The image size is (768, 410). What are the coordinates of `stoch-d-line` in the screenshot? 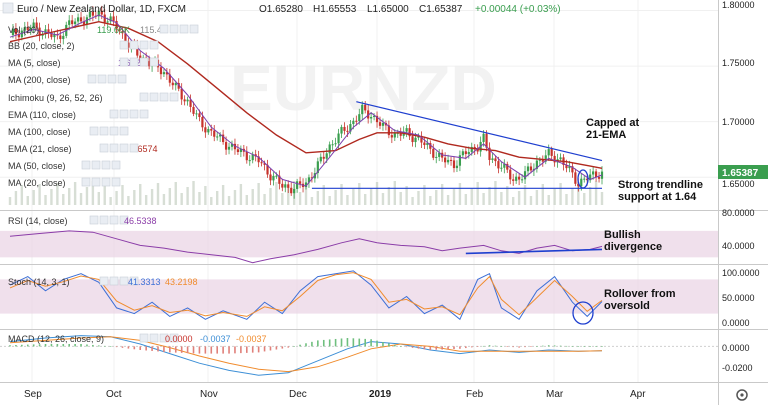 It's located at (306, 294).